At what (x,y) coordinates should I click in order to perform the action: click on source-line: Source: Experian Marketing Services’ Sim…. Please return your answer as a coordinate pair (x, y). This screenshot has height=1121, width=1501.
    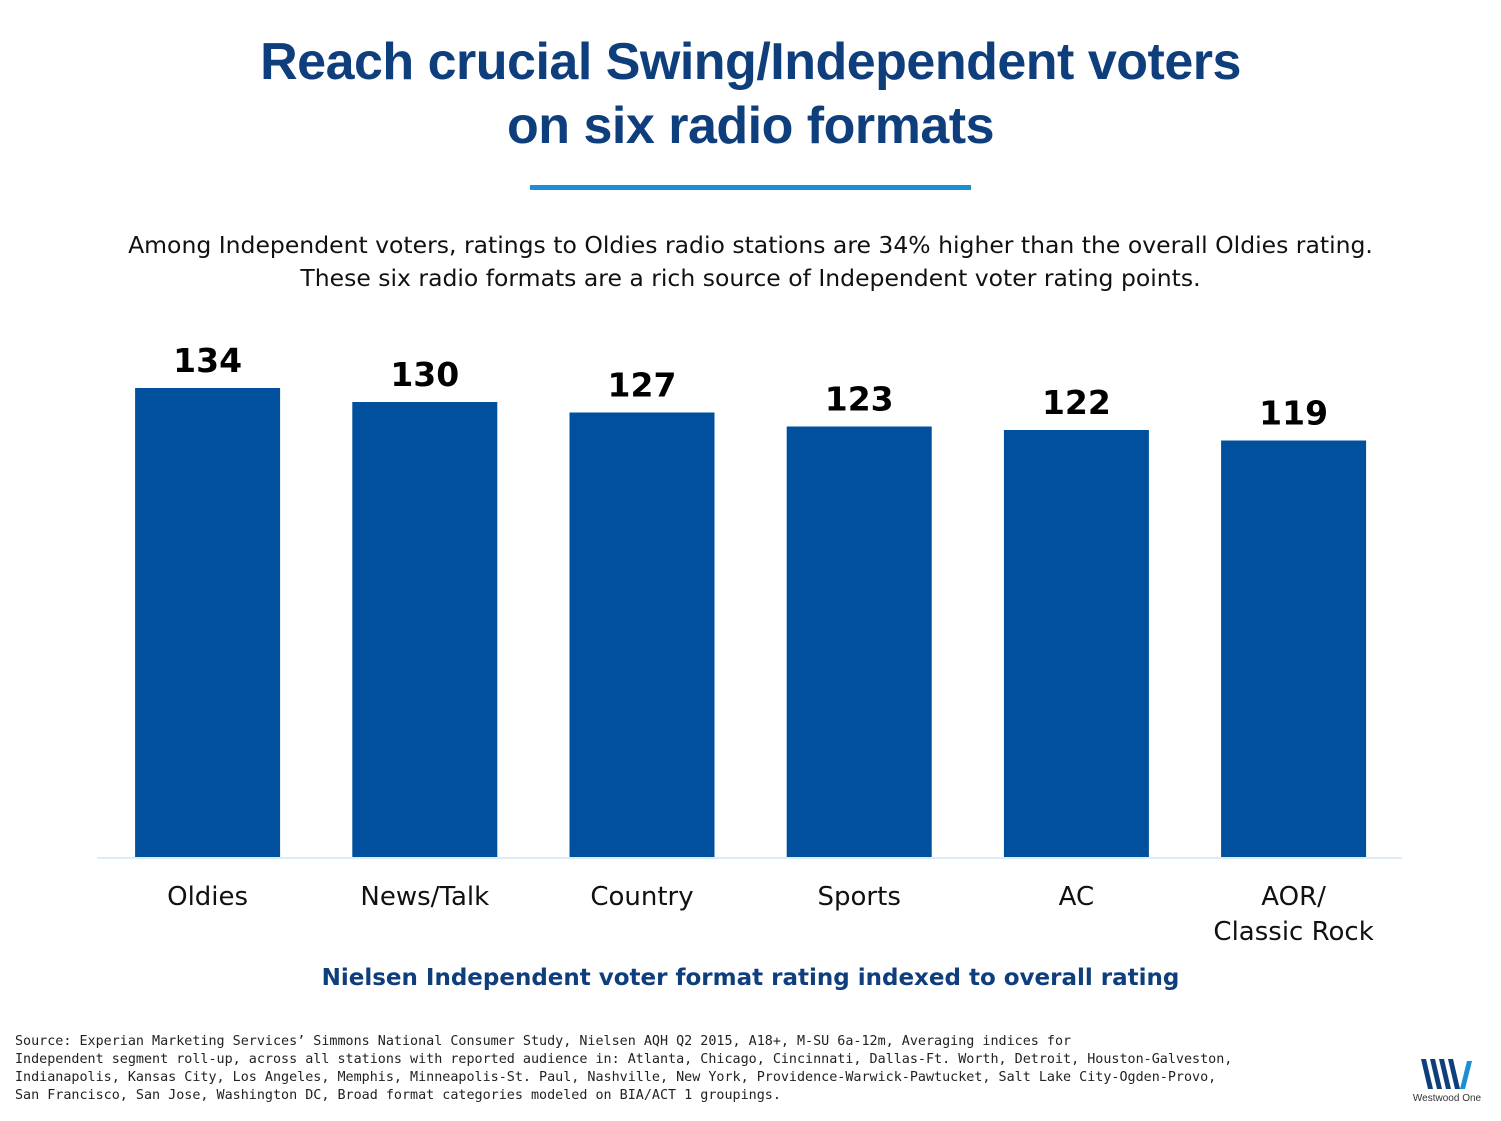
    Looking at the image, I should click on (543, 1041).